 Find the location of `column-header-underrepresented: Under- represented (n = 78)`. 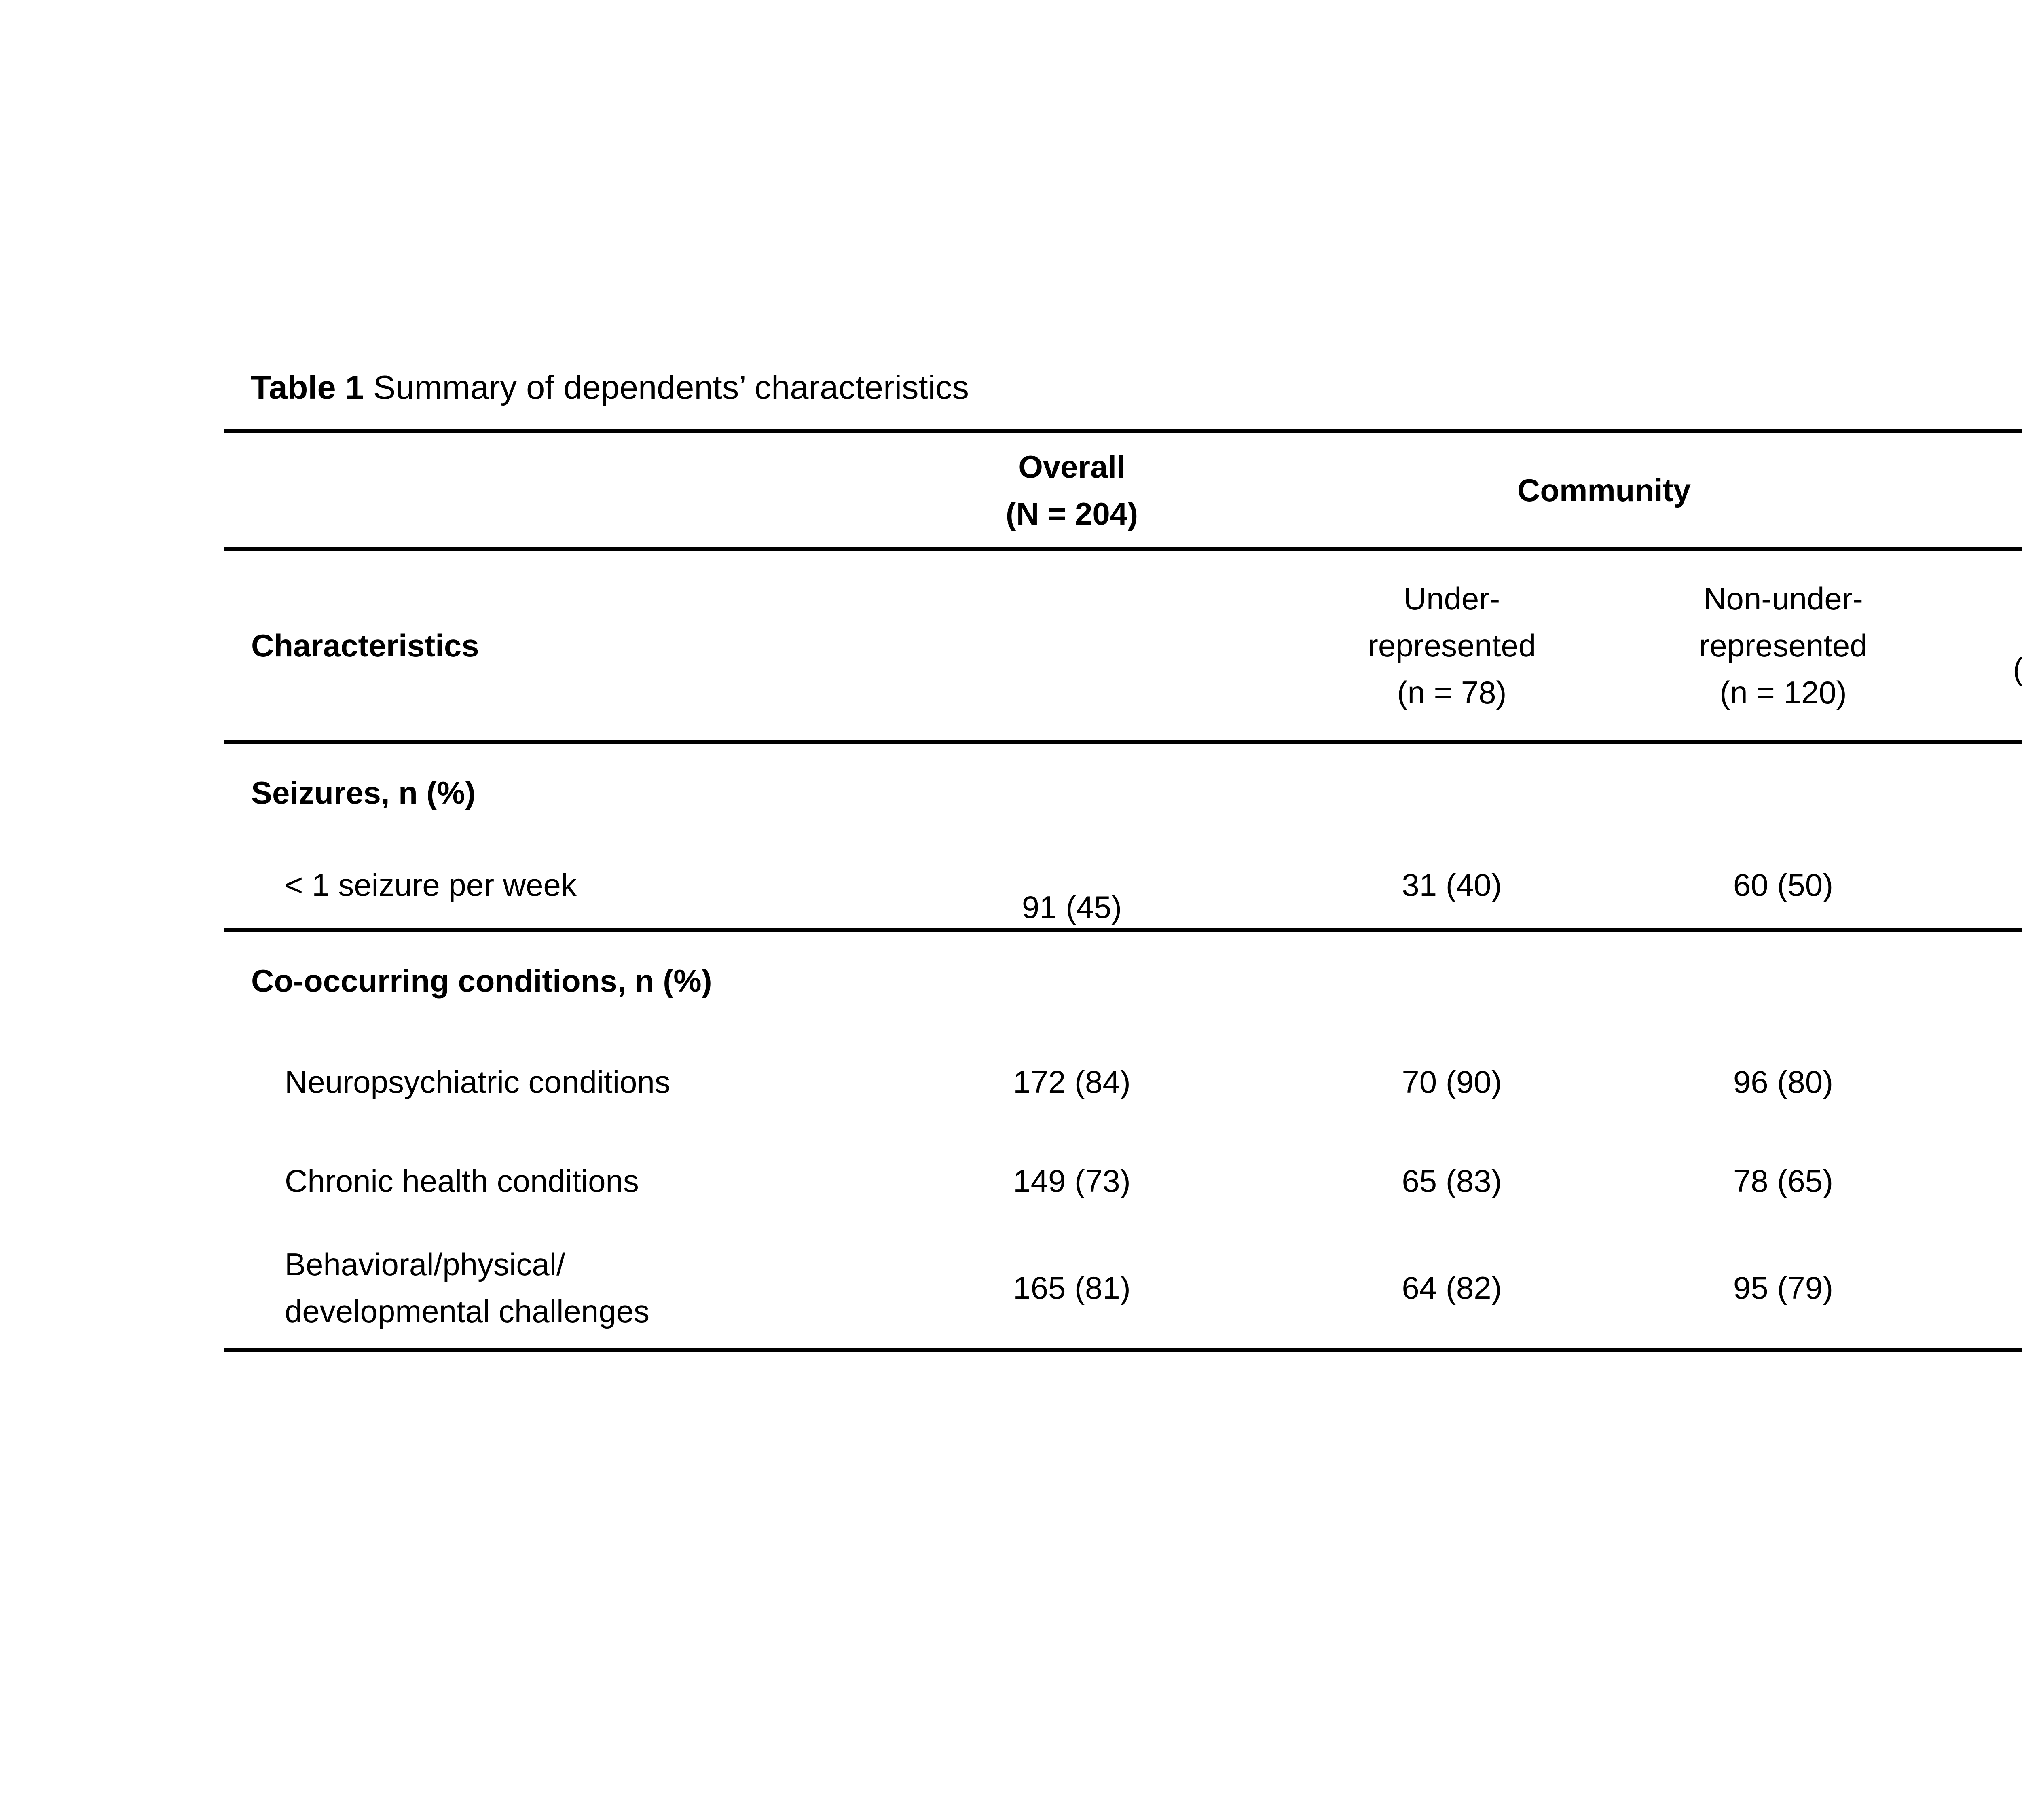

column-header-underrepresented: Under- represented (n = 78) is located at coordinates (1452, 647).